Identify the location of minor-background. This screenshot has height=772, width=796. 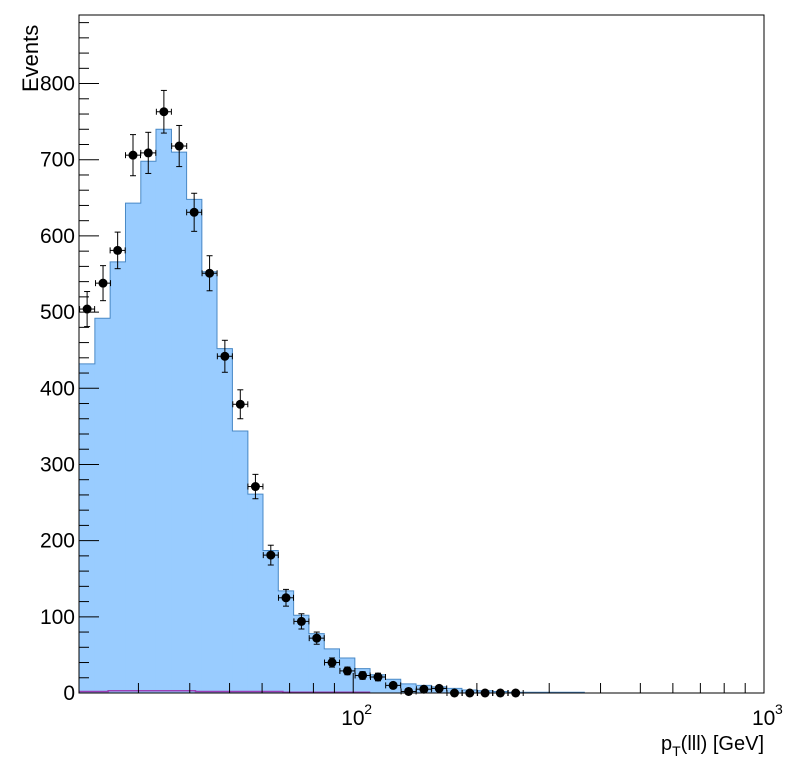
(225, 691).